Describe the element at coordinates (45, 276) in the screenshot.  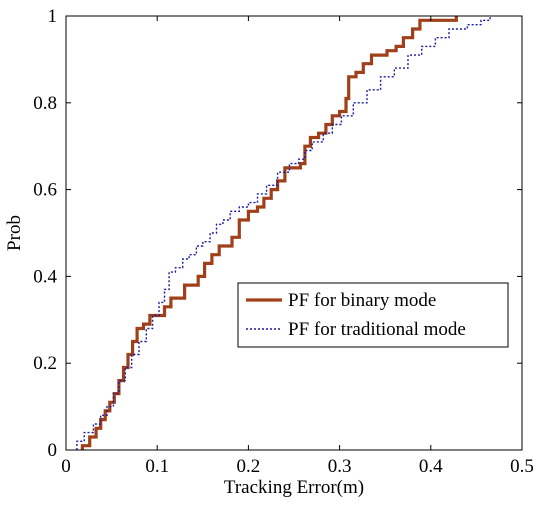
I see `y-tick-label: 0.4` at that location.